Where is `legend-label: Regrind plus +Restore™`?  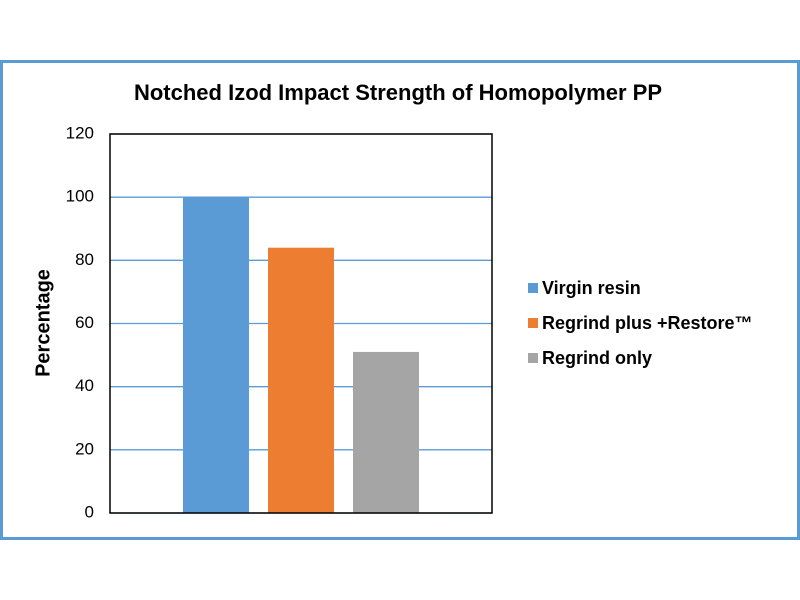
legend-label: Regrind plus +Restore™ is located at coordinates (647, 323).